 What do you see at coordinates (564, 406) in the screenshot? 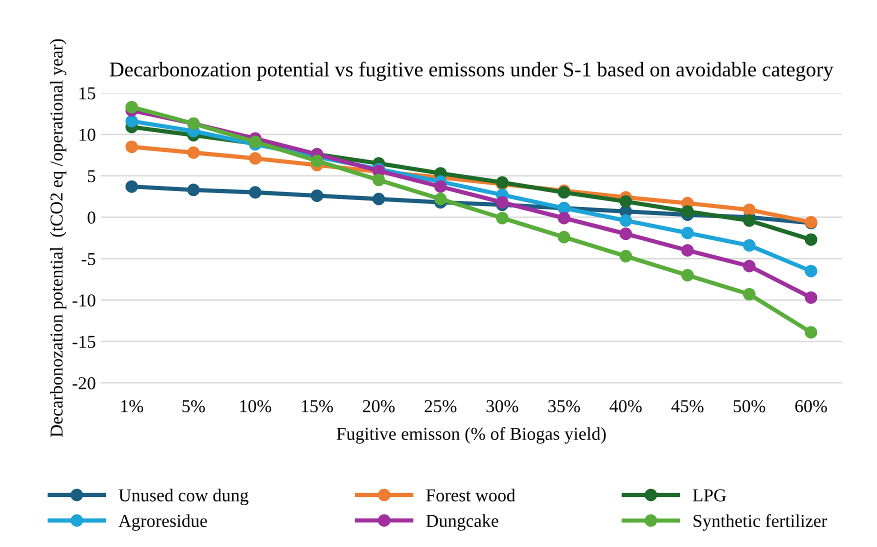
I see `x-tick-label: 35%` at bounding box center [564, 406].